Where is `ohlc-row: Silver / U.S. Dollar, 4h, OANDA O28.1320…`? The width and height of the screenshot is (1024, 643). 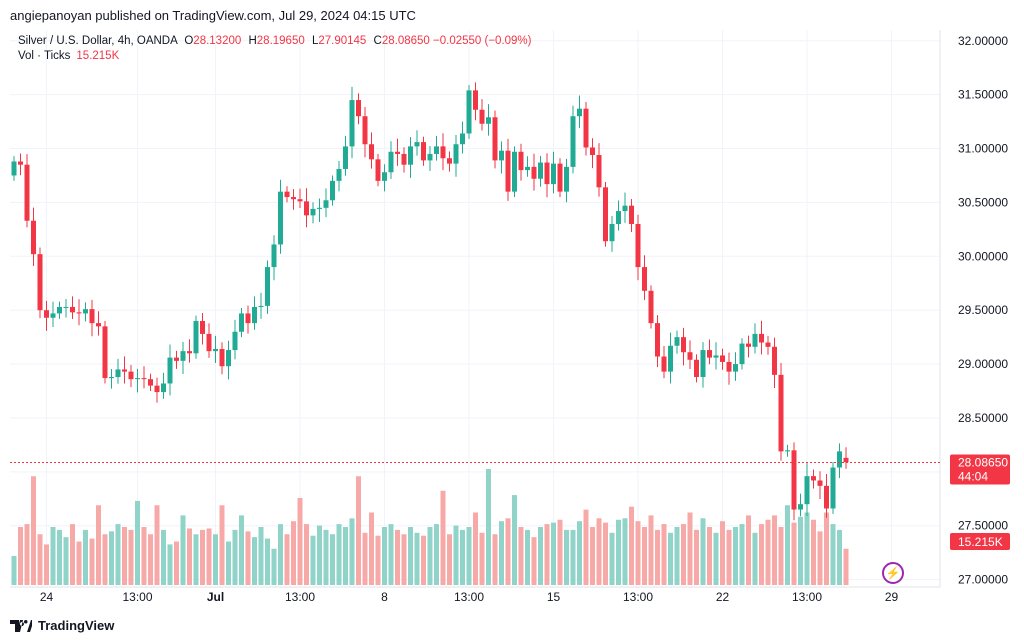
ohlc-row: Silver / U.S. Dollar, 4h, OANDA O28.1320… is located at coordinates (274, 41).